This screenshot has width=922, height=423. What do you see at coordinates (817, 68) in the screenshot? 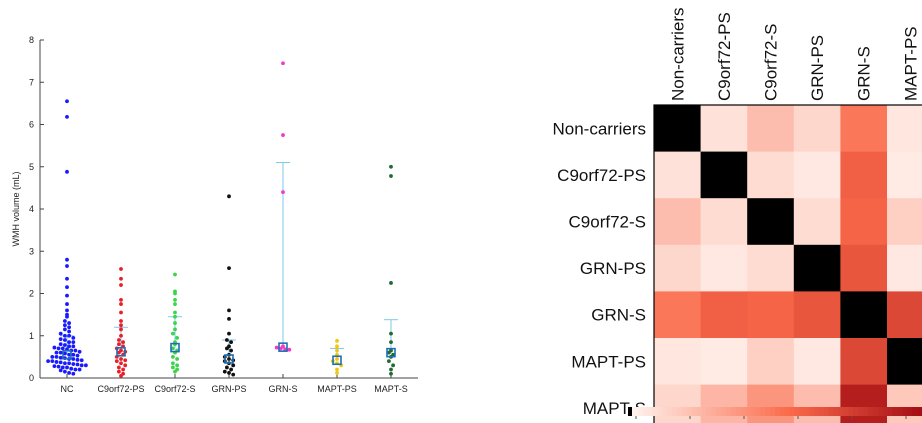
I see `heatmap-col-label: GRN-PS` at bounding box center [817, 68].